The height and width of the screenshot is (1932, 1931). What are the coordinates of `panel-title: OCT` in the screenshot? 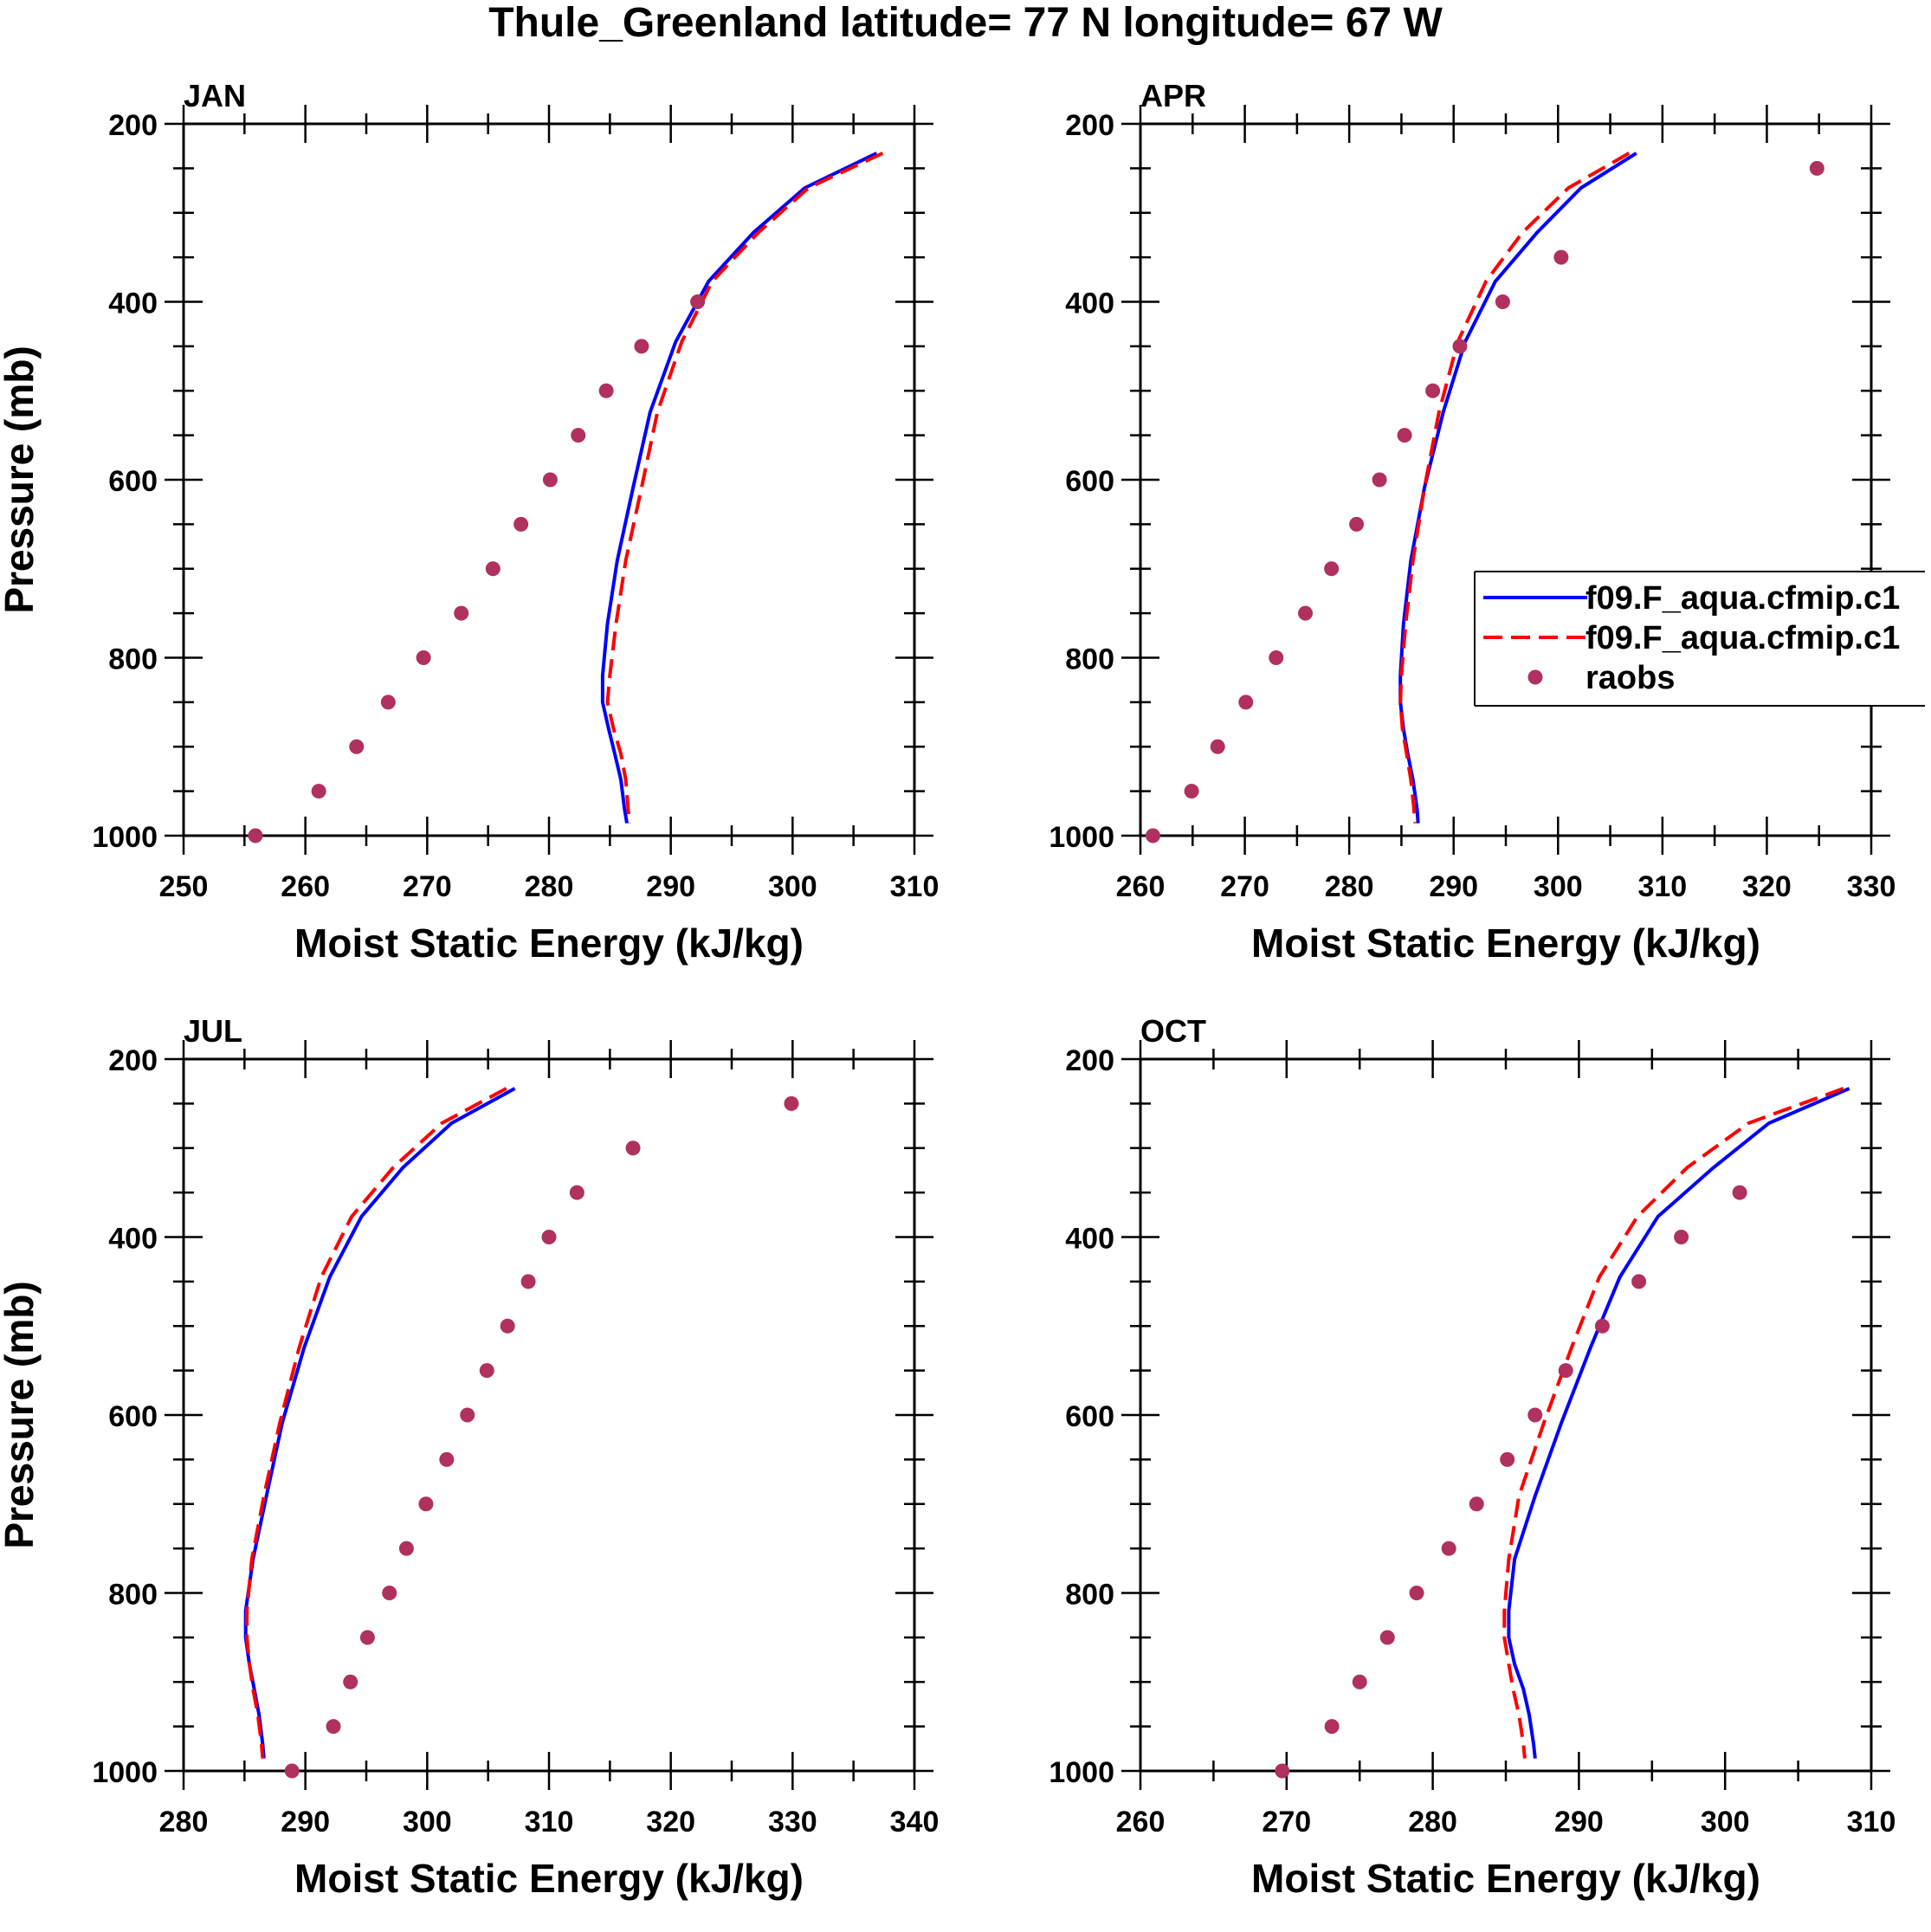 It's located at (1173, 1031).